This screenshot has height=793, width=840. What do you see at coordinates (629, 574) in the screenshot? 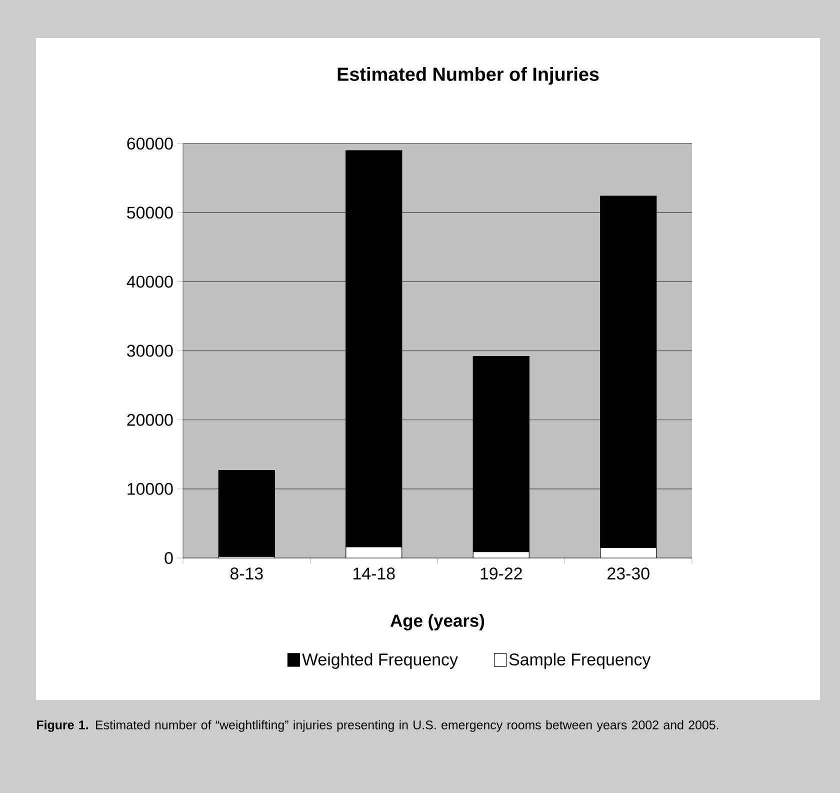
I see `x-tick-label: 23-30` at bounding box center [629, 574].